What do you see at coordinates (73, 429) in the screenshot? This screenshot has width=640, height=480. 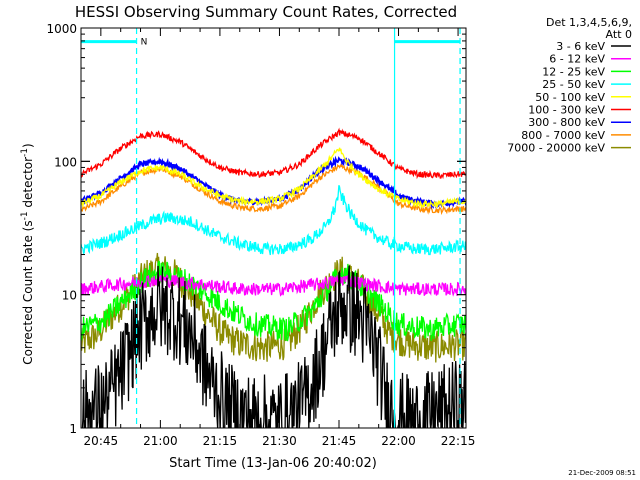 I see `y-tick-label: 1` at bounding box center [73, 429].